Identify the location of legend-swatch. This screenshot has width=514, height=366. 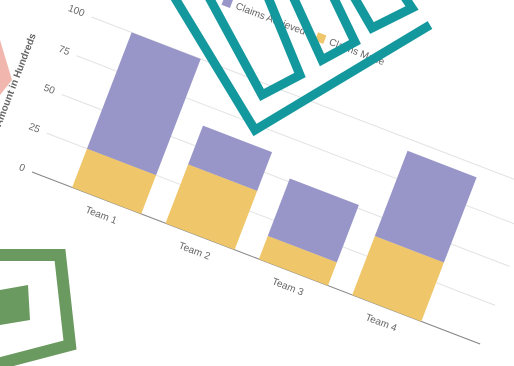
(227, 4).